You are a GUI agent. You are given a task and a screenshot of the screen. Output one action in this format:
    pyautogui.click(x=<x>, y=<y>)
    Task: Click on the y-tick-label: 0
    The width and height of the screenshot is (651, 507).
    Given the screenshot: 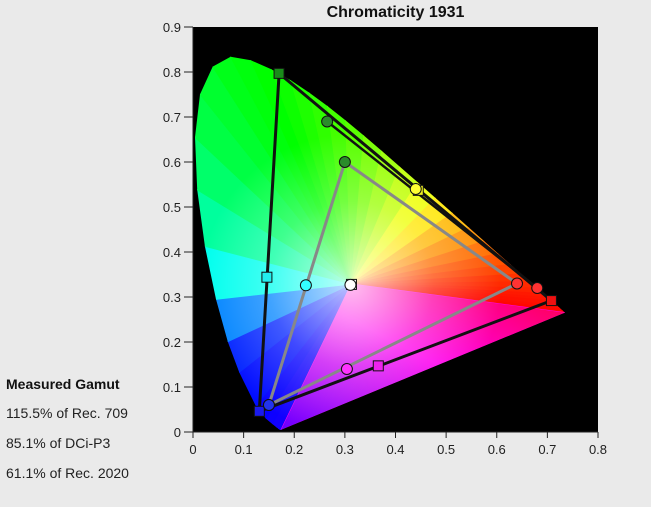 What is the action you would take?
    pyautogui.click(x=177, y=432)
    